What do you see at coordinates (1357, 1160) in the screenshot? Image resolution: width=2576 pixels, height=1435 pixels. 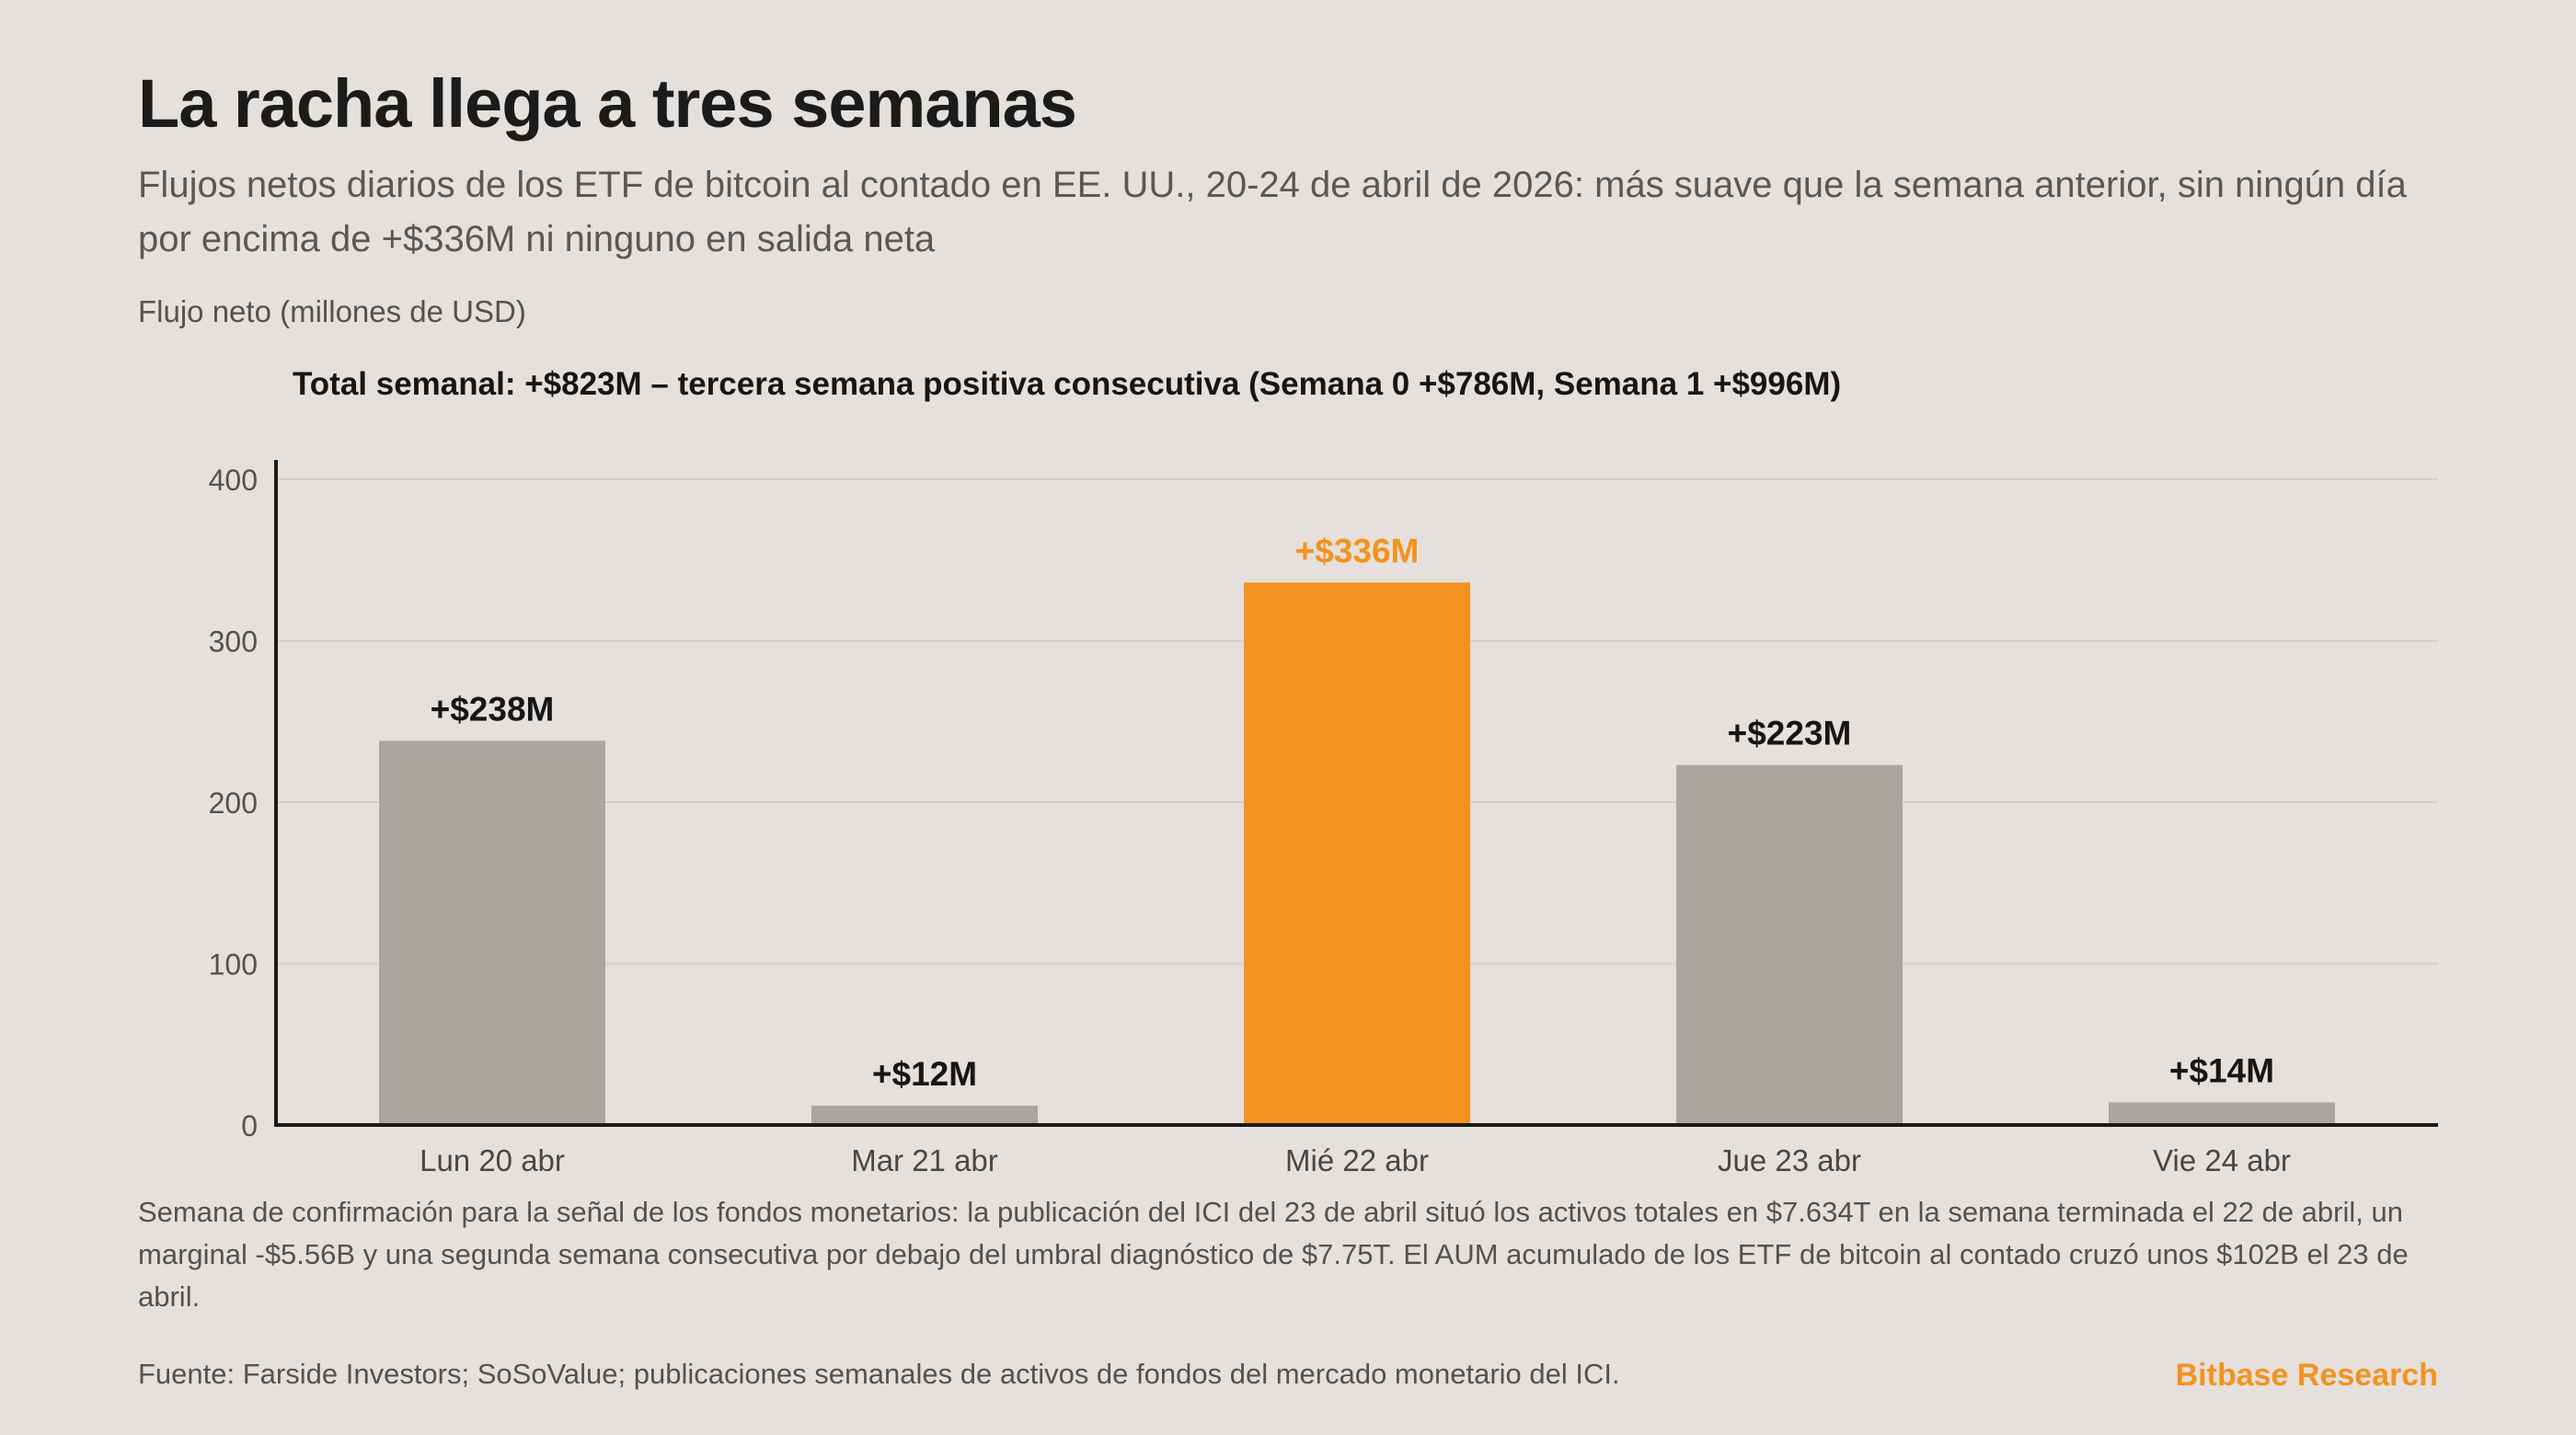 I see `x-tick-label: Mié 22 abr` at bounding box center [1357, 1160].